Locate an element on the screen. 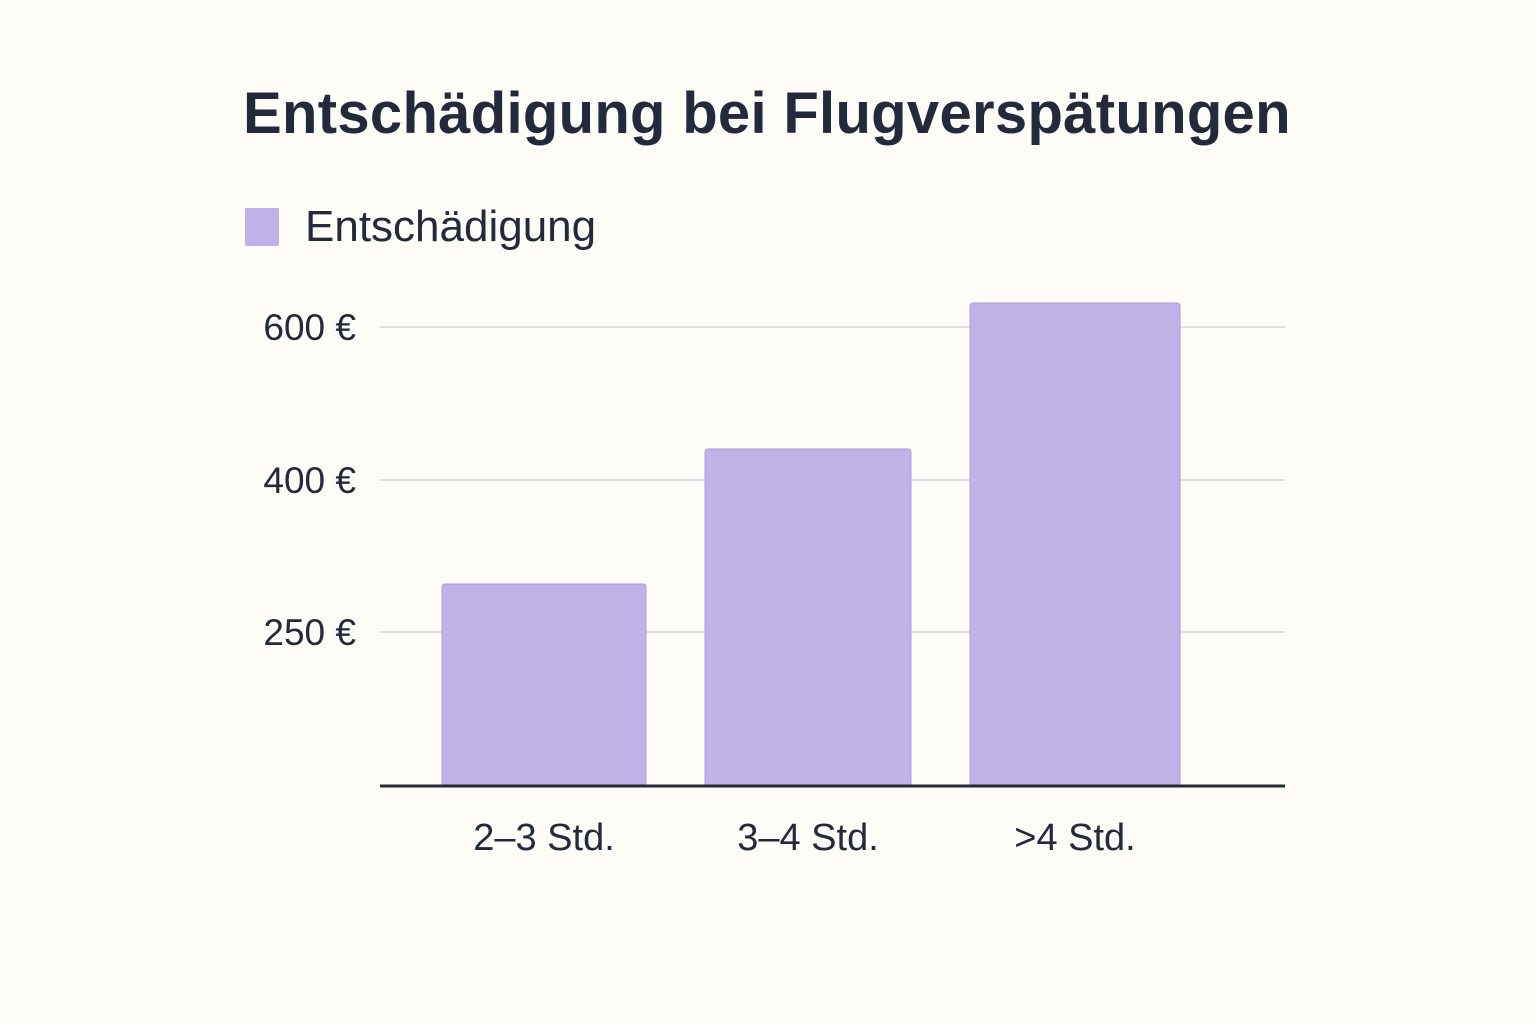 The width and height of the screenshot is (1536, 1024). x-category-label: >4 Std. is located at coordinates (1074, 838).